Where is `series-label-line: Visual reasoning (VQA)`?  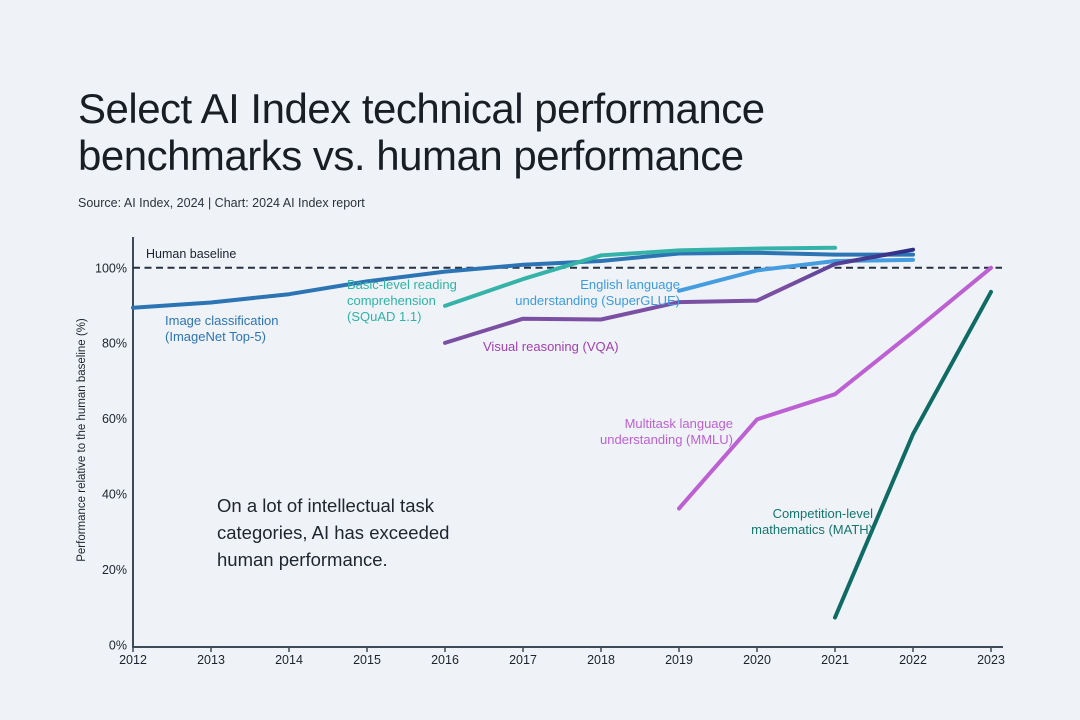
series-label-line: Visual reasoning (VQA) is located at coordinates (551, 346).